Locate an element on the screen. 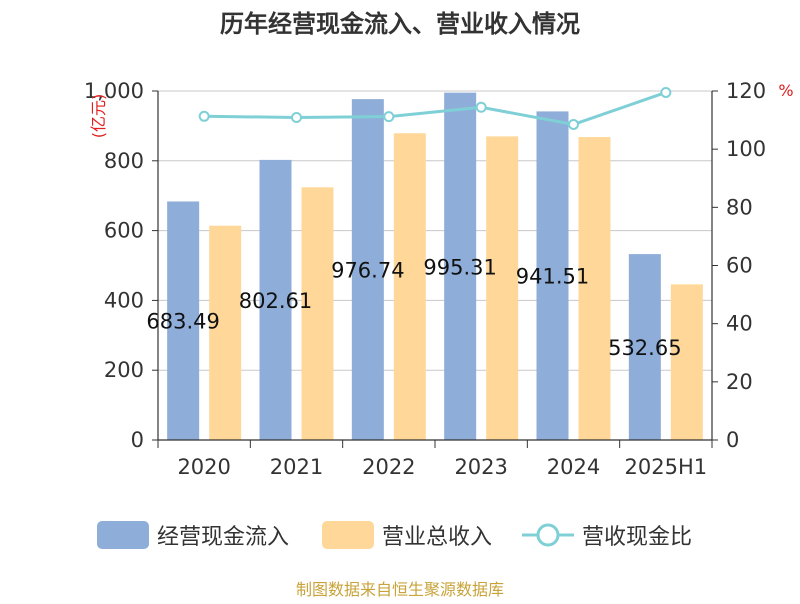  legend: 经营现金流入 营业总收入 营收现金比 is located at coordinates (394, 535).